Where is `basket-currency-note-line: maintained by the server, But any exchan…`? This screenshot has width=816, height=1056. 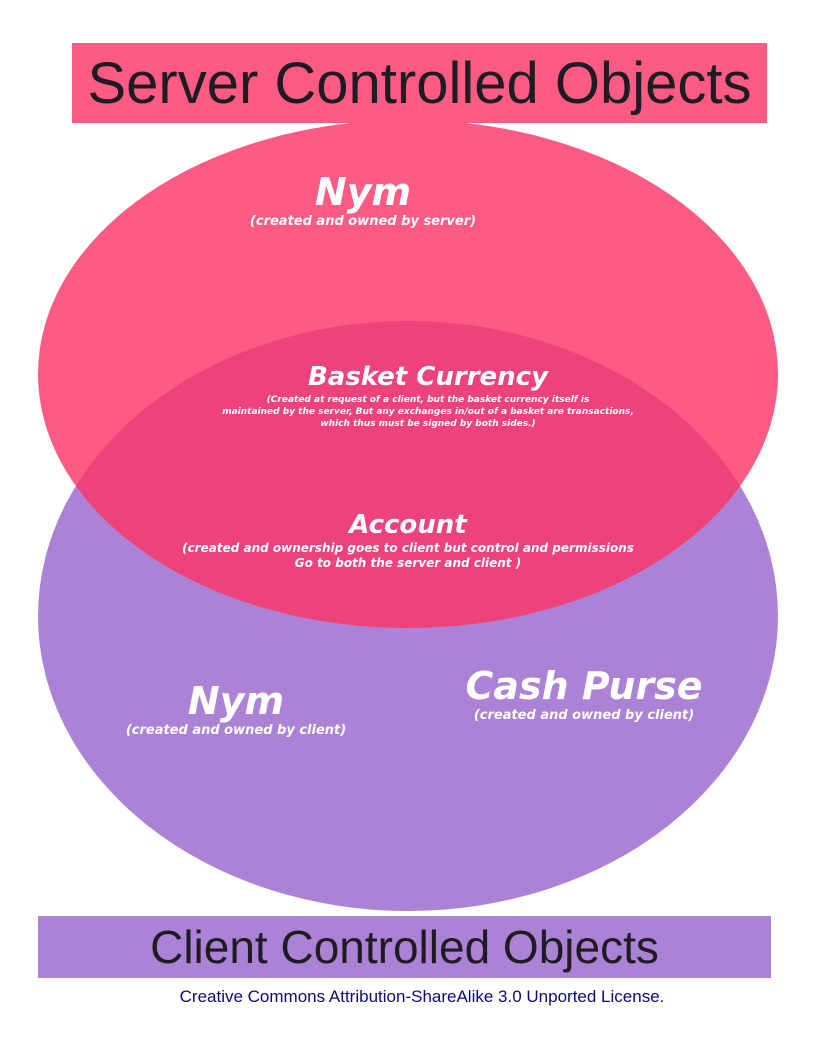 basket-currency-note-line: maintained by the server, But any exchan… is located at coordinates (428, 412).